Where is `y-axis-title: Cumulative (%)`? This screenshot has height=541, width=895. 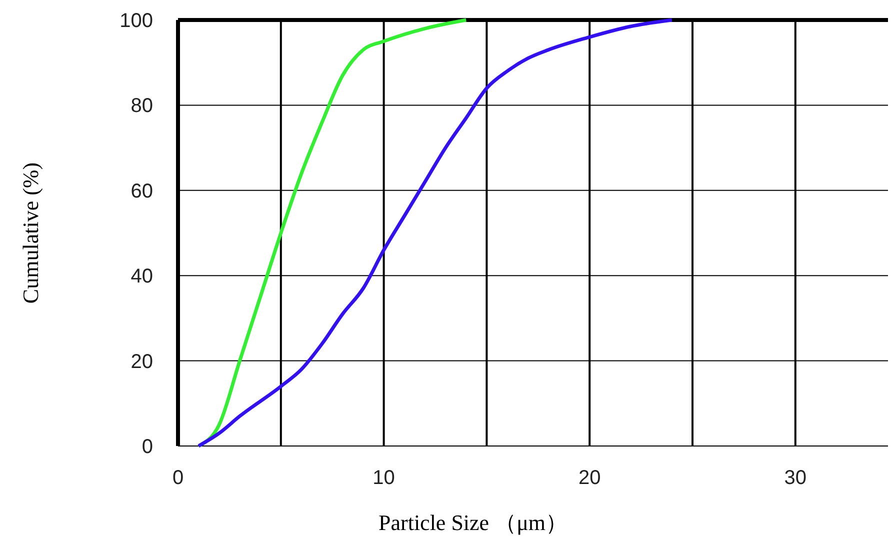
y-axis-title: Cumulative (%) is located at coordinates (30, 233).